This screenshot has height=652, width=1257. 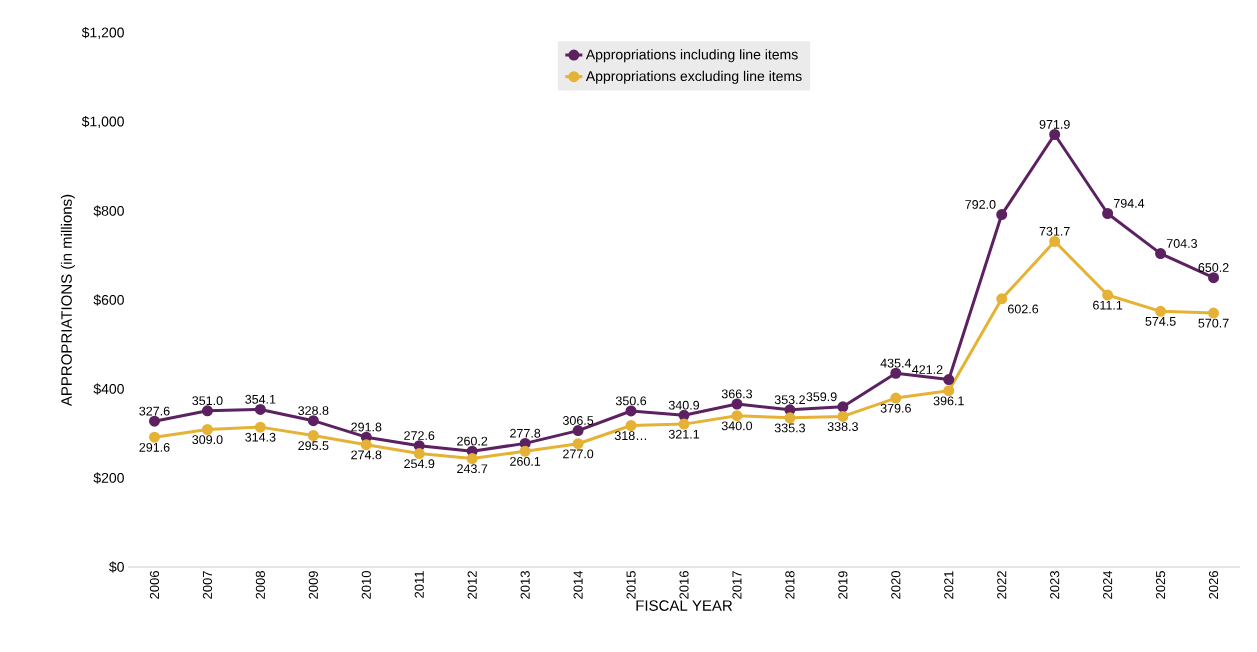 I want to click on data-label: 792.0, so click(x=980, y=204).